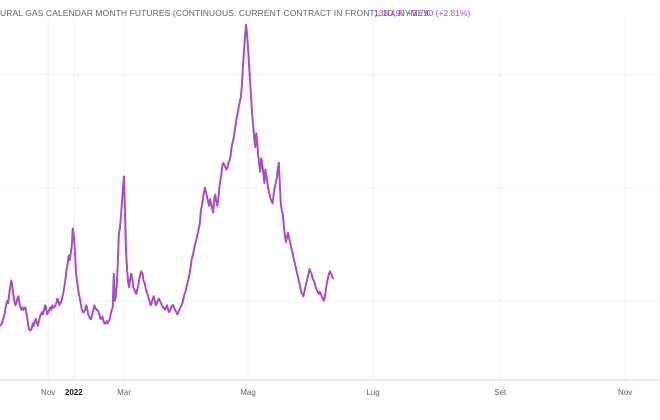 The width and height of the screenshot is (660, 420). What do you see at coordinates (372, 392) in the screenshot?
I see `x-tick-label: Lug` at bounding box center [372, 392].